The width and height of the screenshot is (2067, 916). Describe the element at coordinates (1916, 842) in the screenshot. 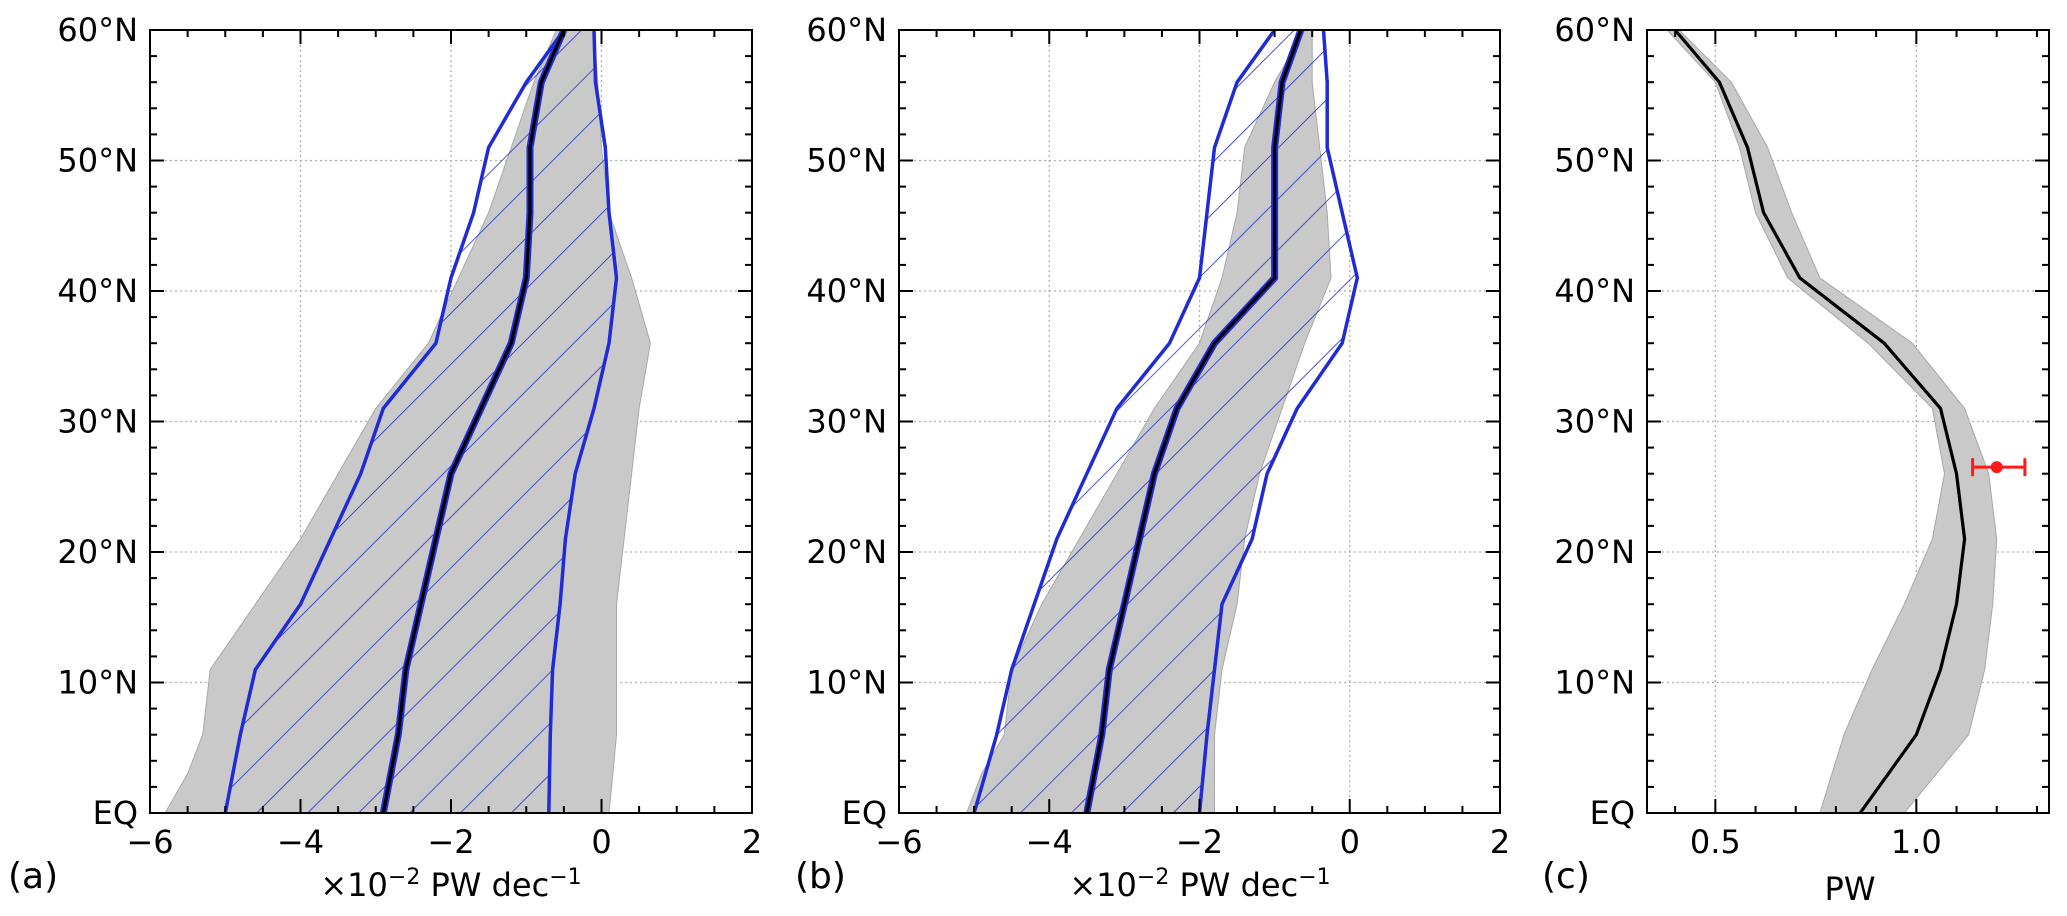

I see `p2-xtick-label-1: 1.0` at that location.